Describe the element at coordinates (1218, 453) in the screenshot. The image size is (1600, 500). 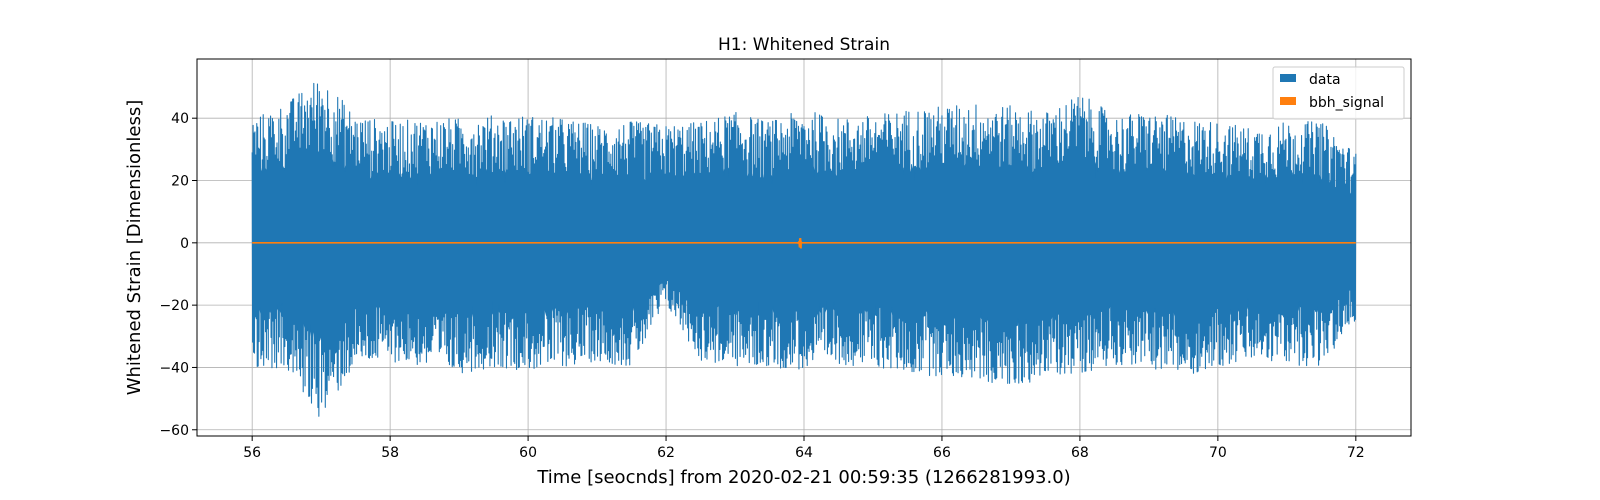
I see `x-tick-label: 70` at that location.